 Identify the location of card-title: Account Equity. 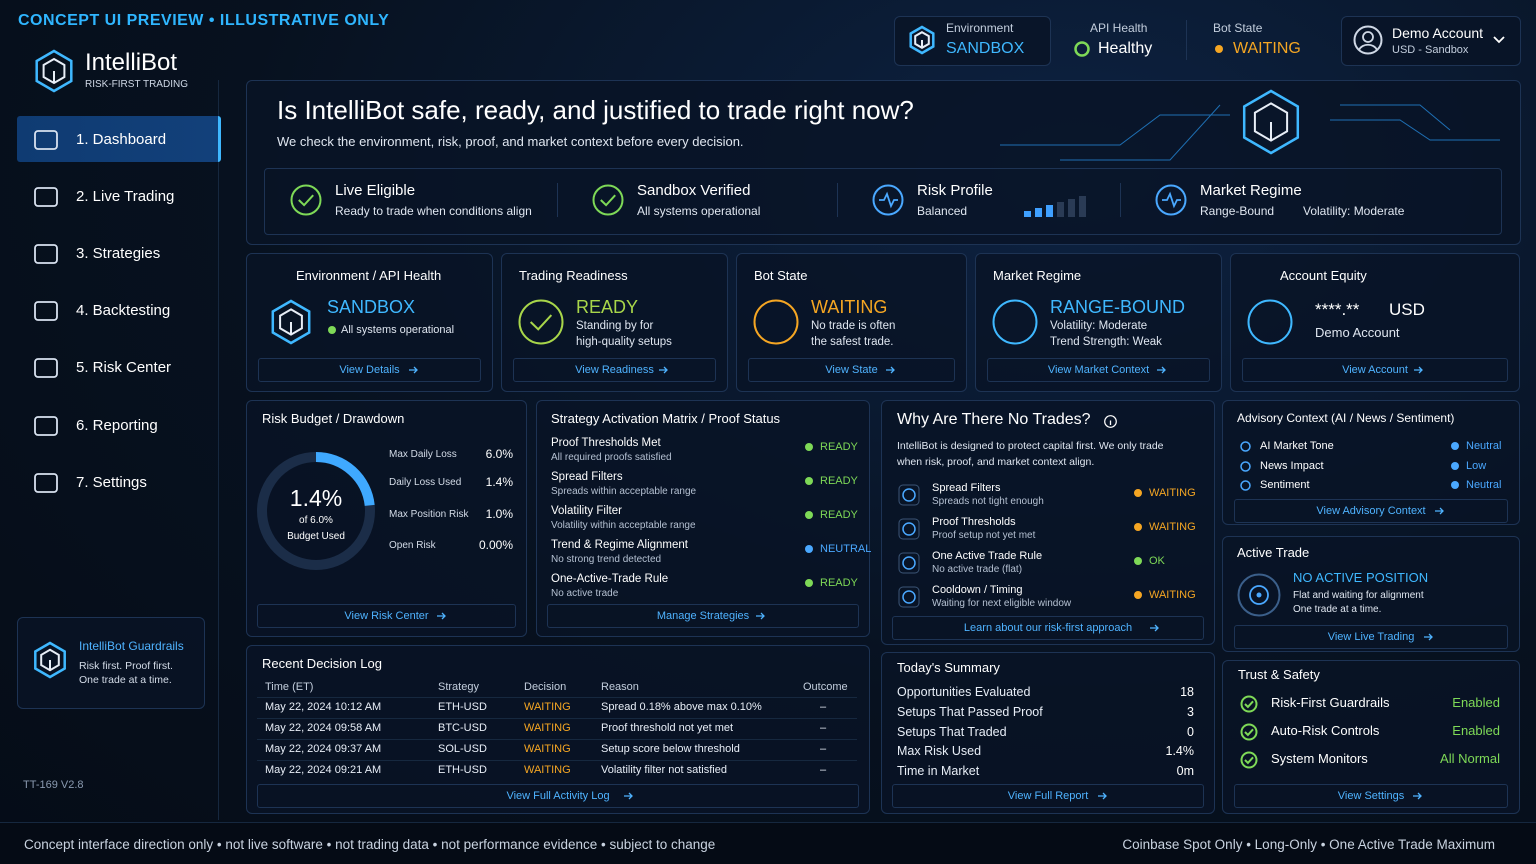
(1323, 275).